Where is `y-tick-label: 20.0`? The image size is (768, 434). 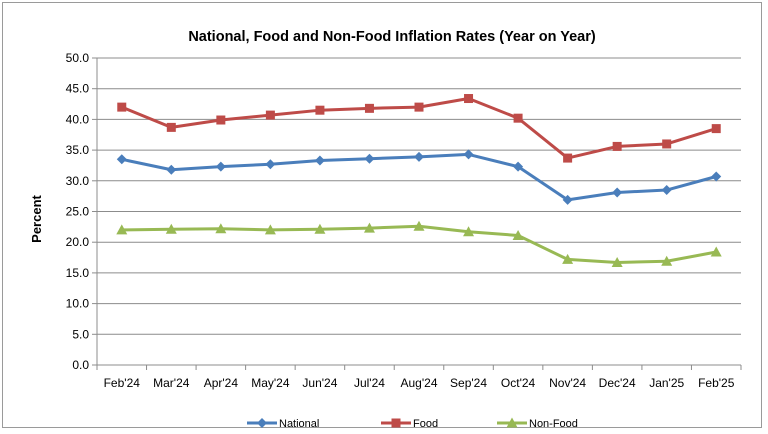
y-tick-label: 20.0 is located at coordinates (78, 242).